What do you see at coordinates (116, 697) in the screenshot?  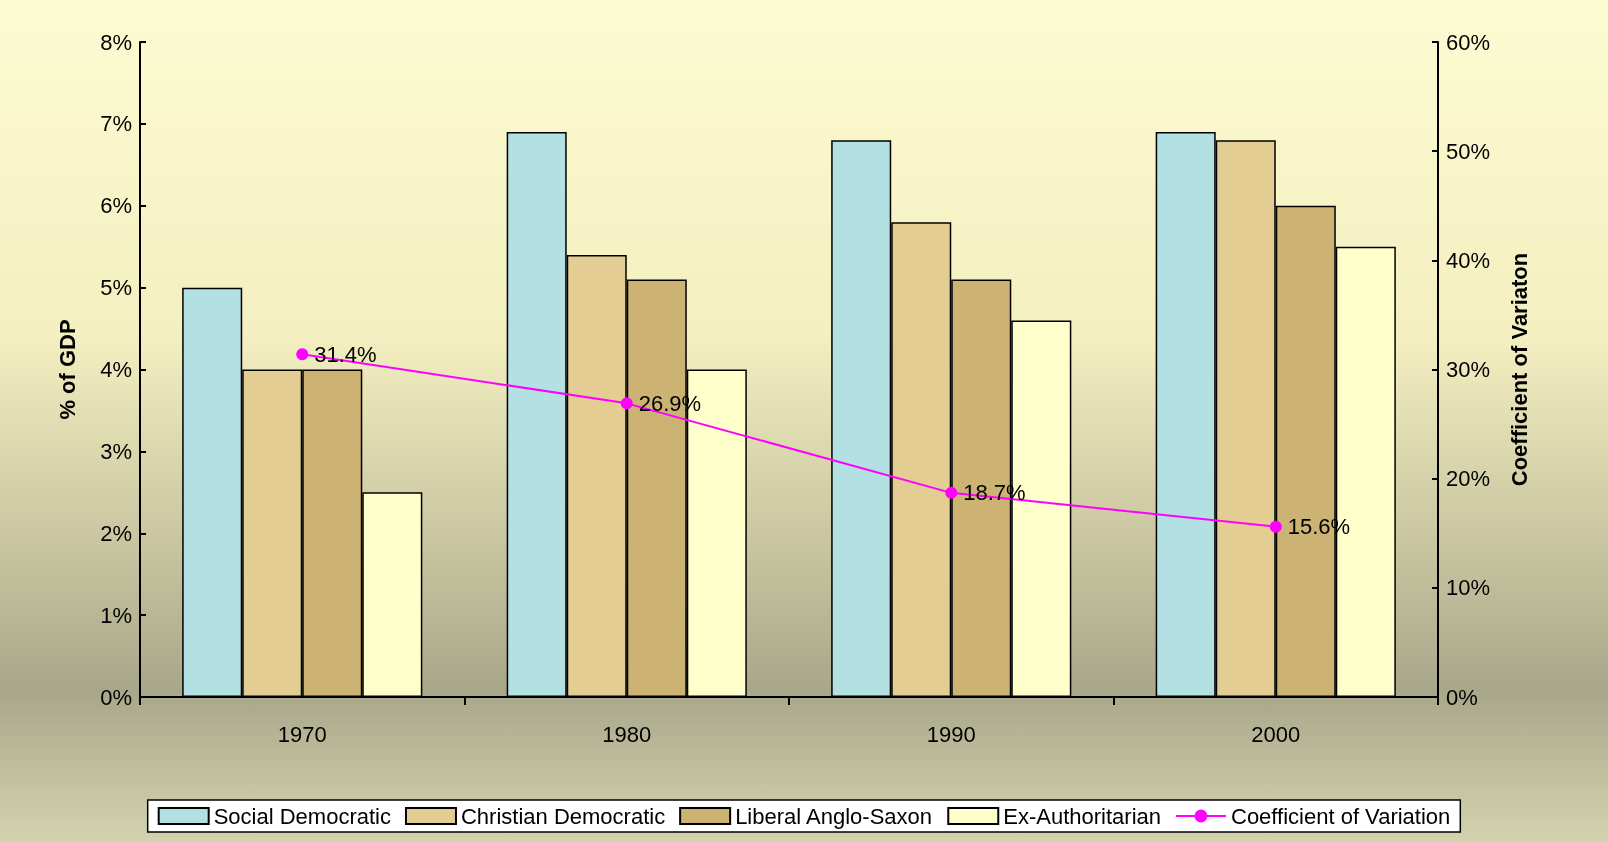 I see `y-tick-label: 0%` at bounding box center [116, 697].